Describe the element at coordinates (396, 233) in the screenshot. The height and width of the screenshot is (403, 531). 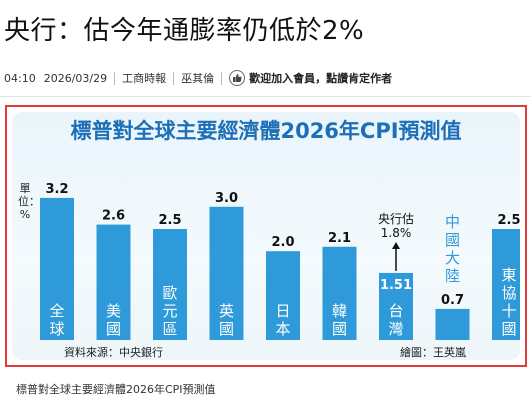
I see `annotation-value: 1.8%` at that location.